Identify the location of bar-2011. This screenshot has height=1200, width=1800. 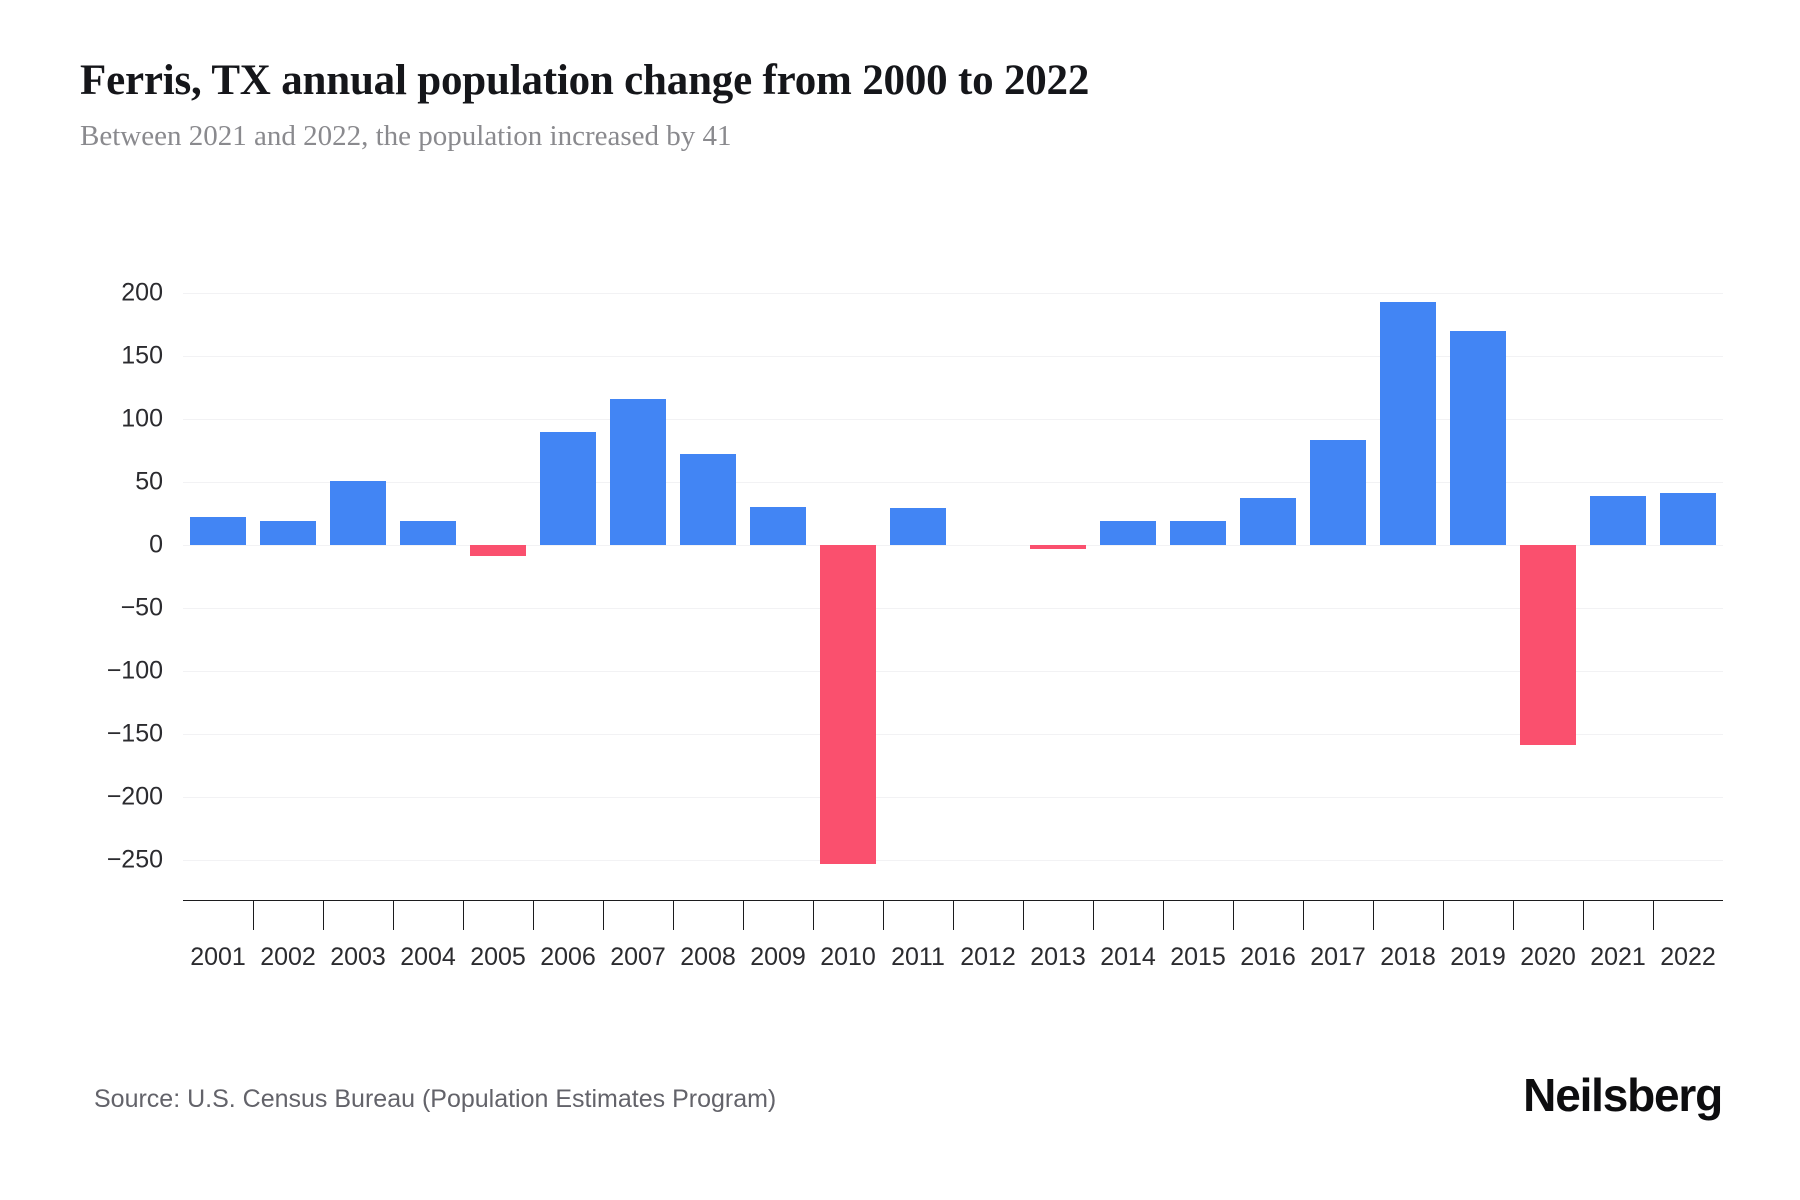
(918, 526).